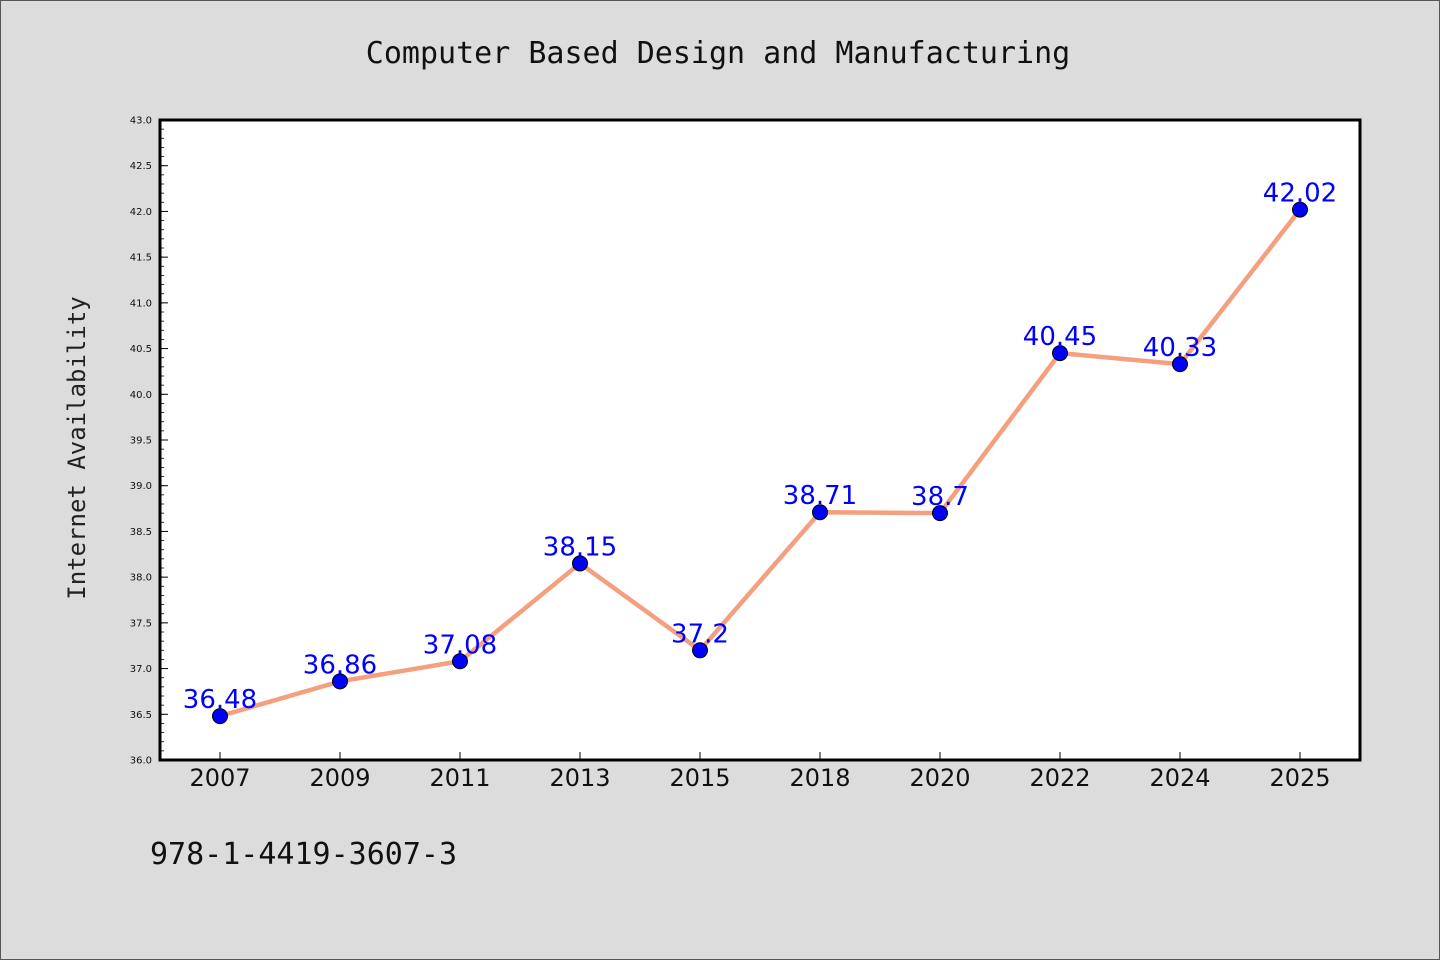 This screenshot has width=1440, height=960. Describe the element at coordinates (940, 497) in the screenshot. I see `data-label: 38.7` at that location.